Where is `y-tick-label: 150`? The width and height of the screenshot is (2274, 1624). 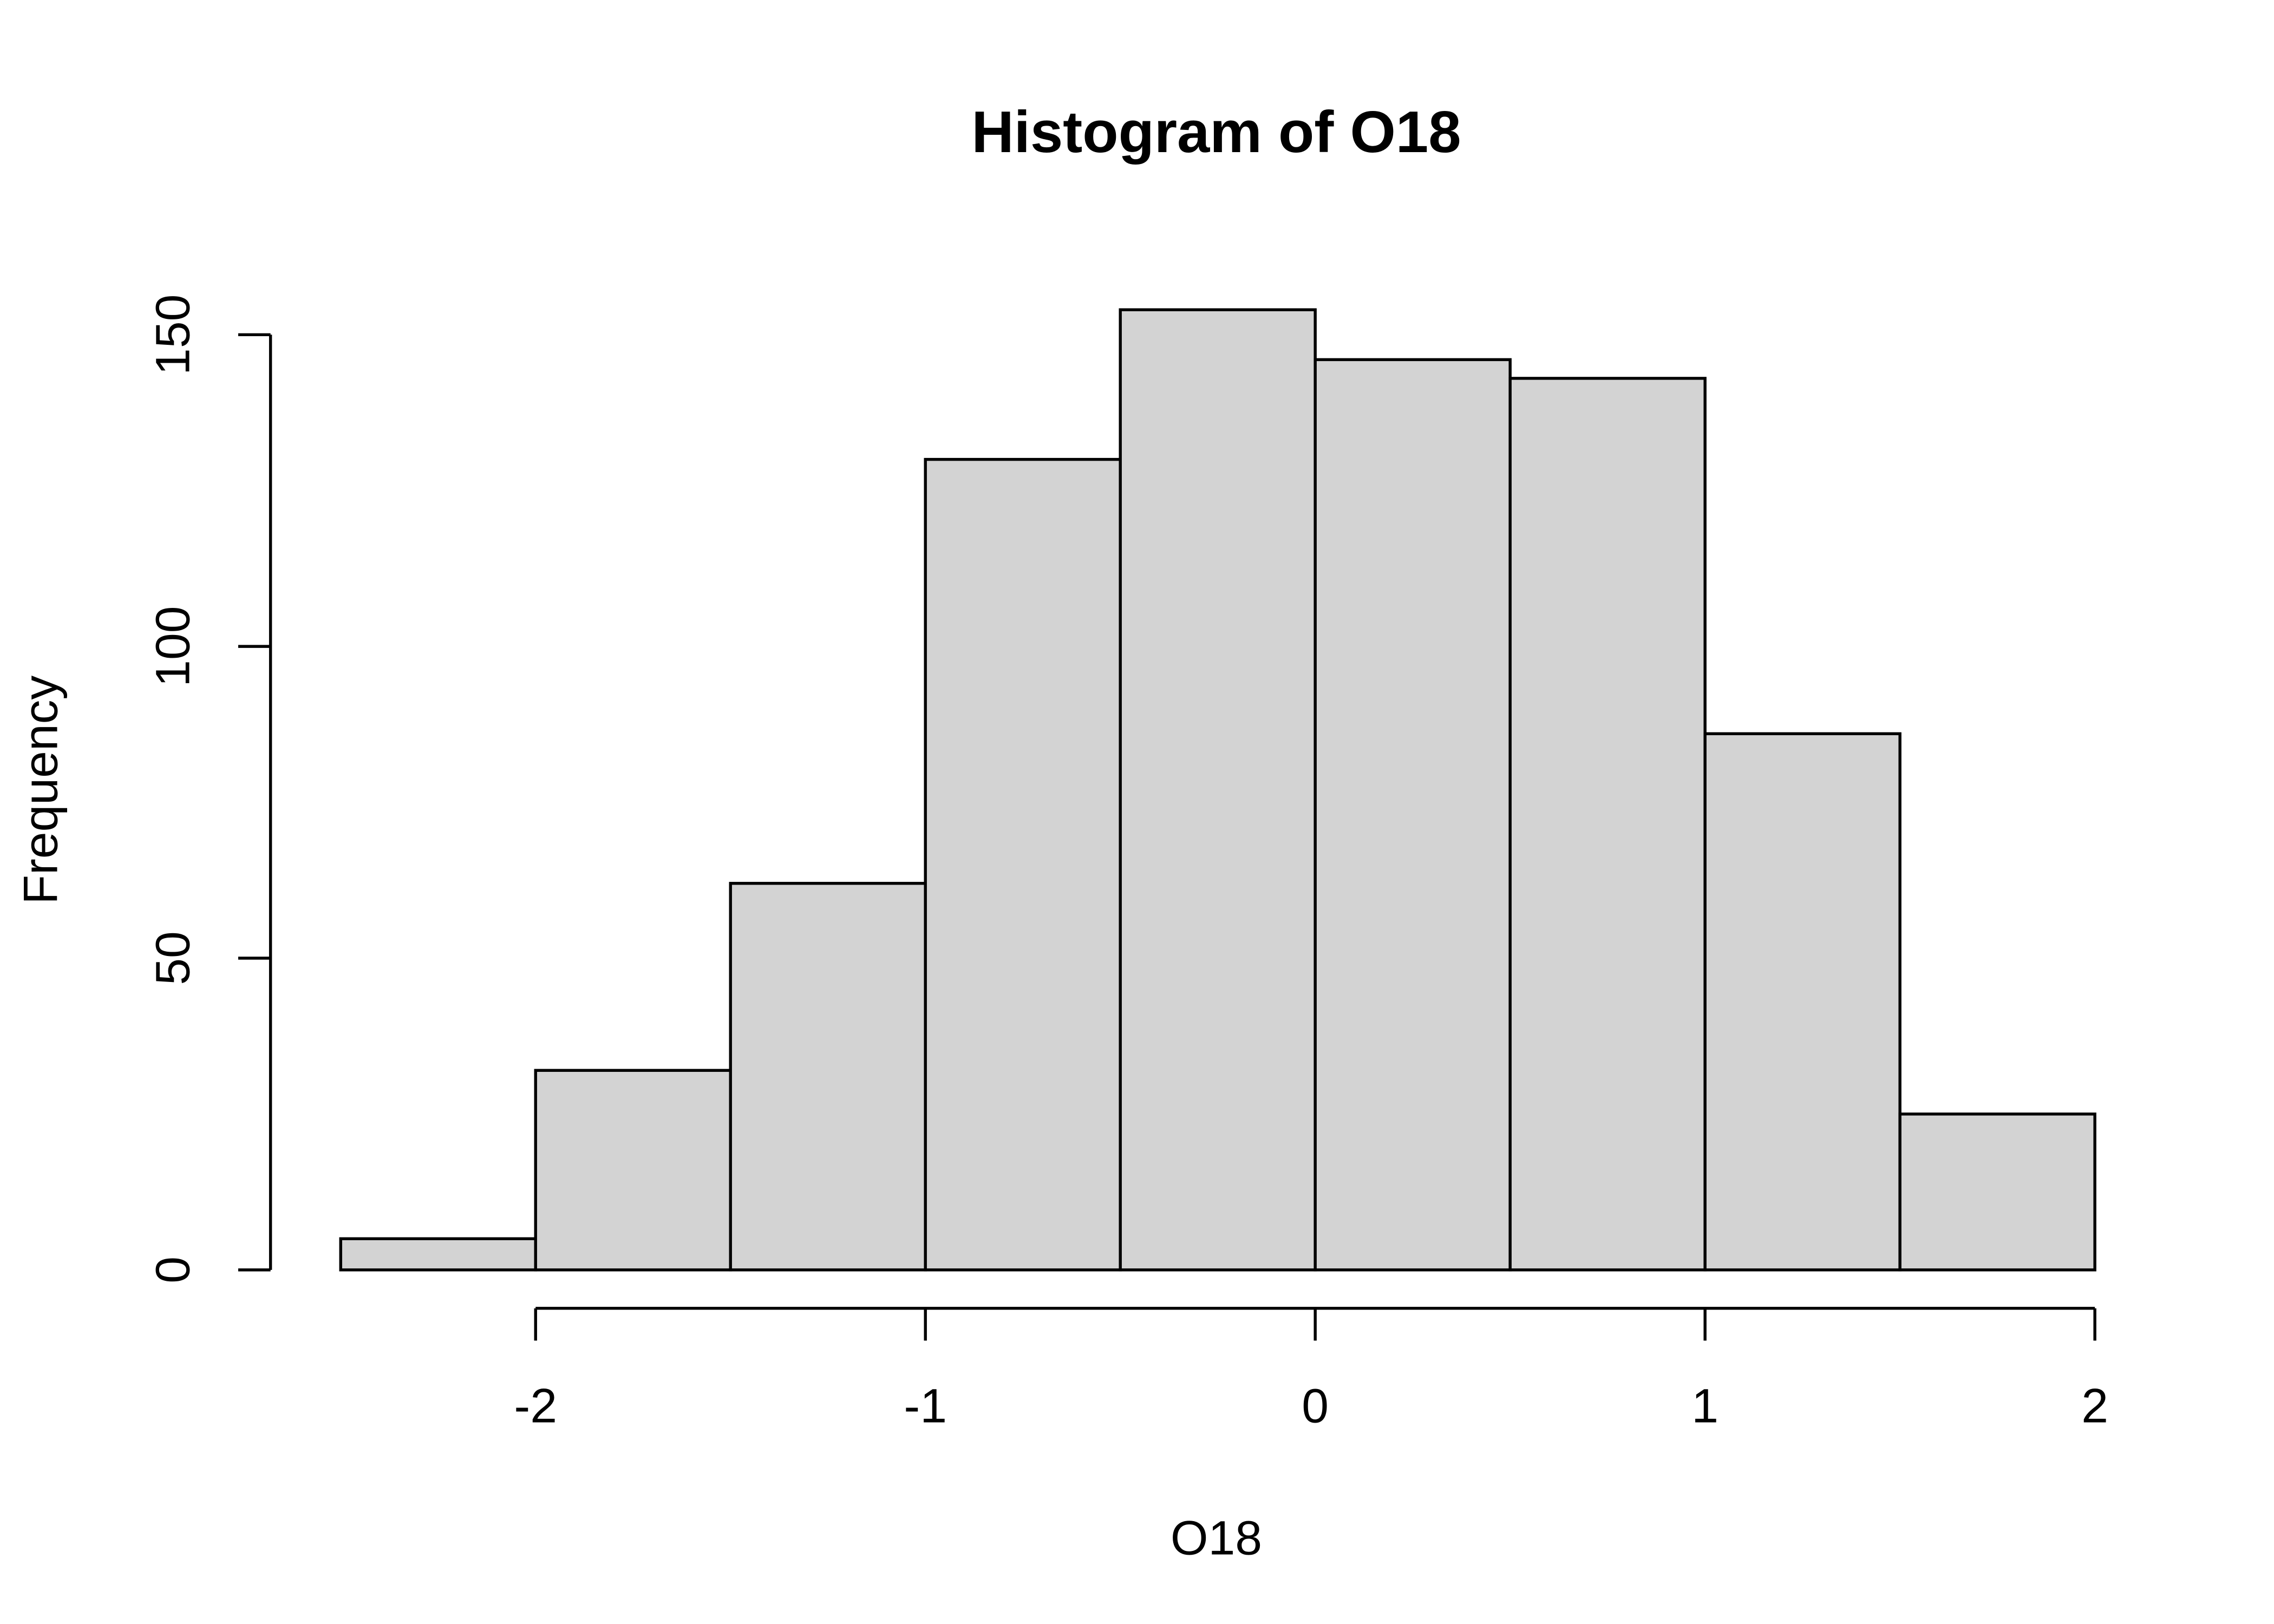 y-tick-label: 150 is located at coordinates (173, 334).